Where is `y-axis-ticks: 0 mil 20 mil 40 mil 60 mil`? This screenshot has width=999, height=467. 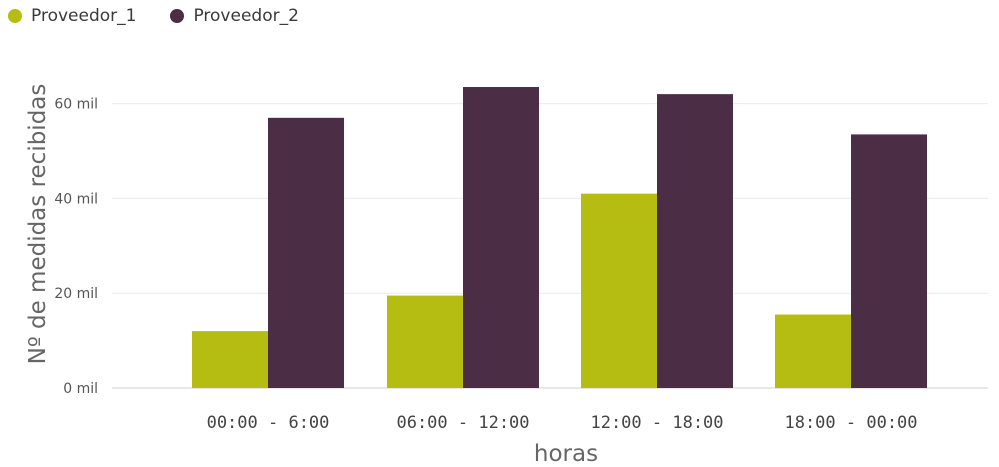
y-axis-ticks: 0 mil 20 mil 40 mil 60 mil is located at coordinates (76, 247).